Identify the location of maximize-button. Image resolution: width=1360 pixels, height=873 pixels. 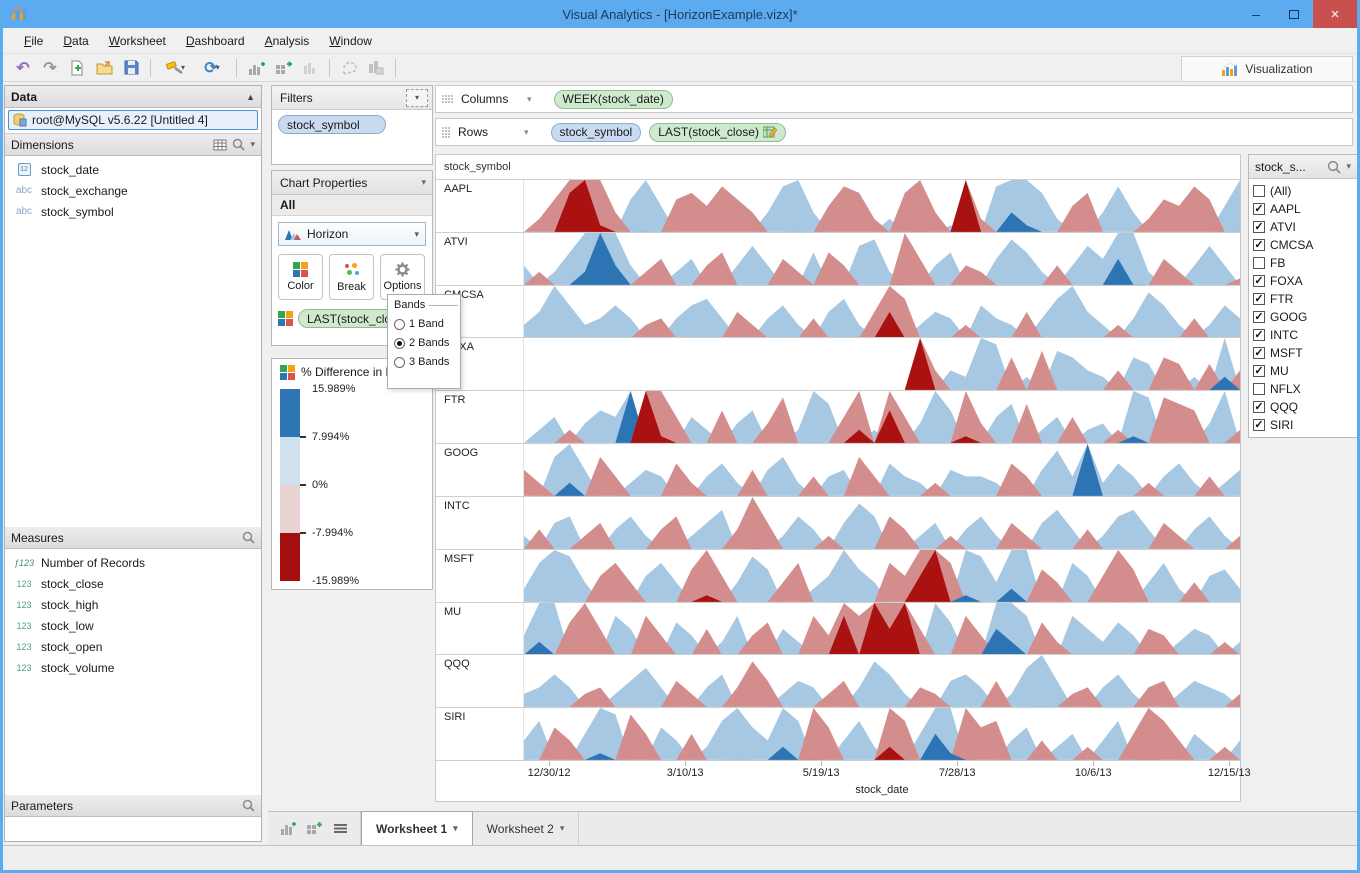
(1294, 14).